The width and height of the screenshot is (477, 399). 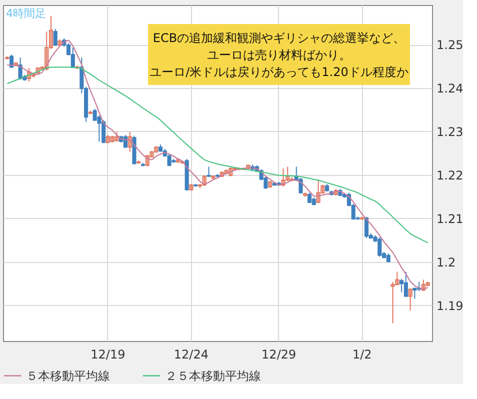 What do you see at coordinates (191, 355) in the screenshot?
I see `x-tick-label: 12/24` at bounding box center [191, 355].